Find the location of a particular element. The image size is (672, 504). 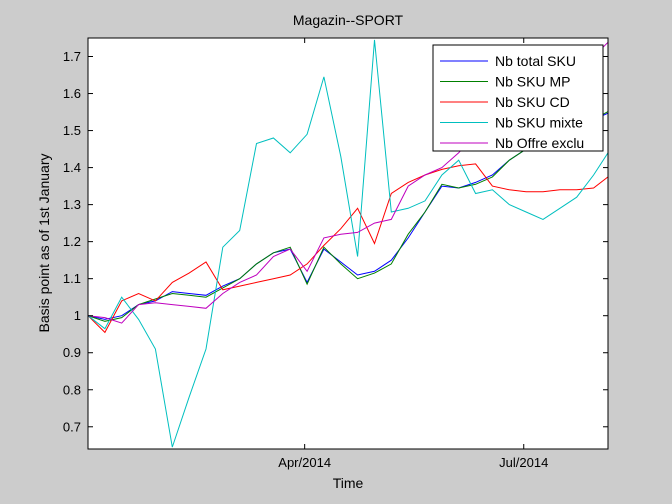

legend-box is located at coordinates (518, 98).